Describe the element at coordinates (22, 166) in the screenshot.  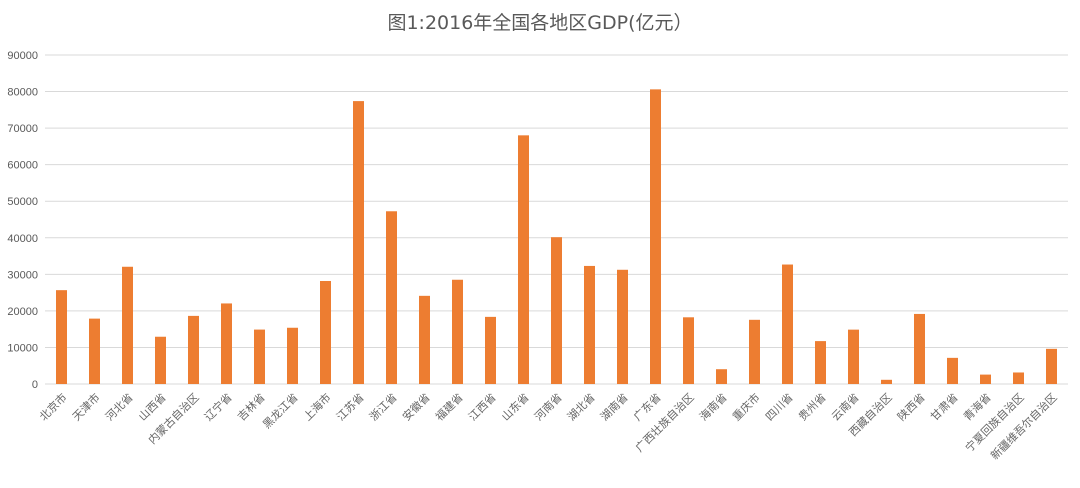
I see `y-tick-label: 60000` at that location.